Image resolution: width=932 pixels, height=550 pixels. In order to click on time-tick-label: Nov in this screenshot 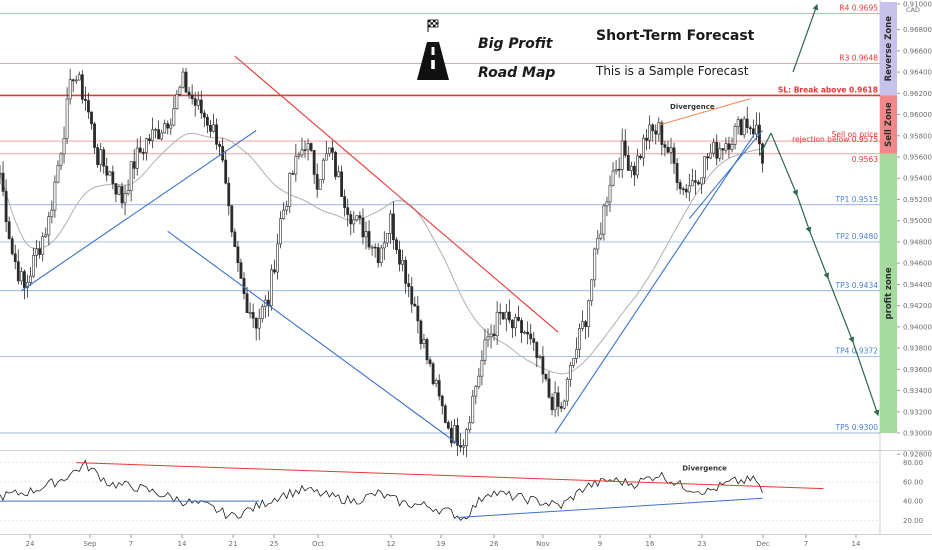, I will do `click(543, 544)`.